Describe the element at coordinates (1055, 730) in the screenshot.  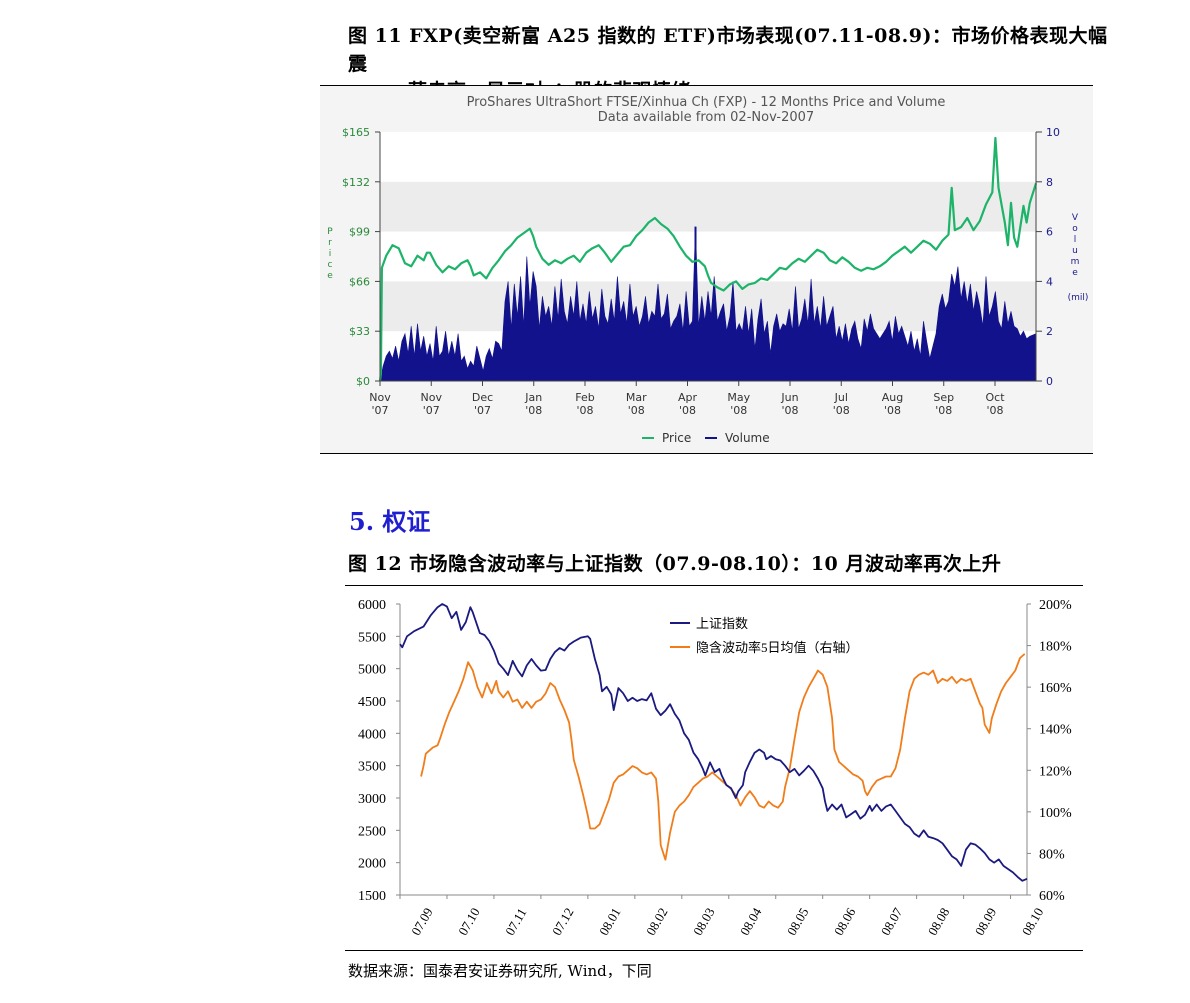
I see `y2-tick-label: 140%` at that location.